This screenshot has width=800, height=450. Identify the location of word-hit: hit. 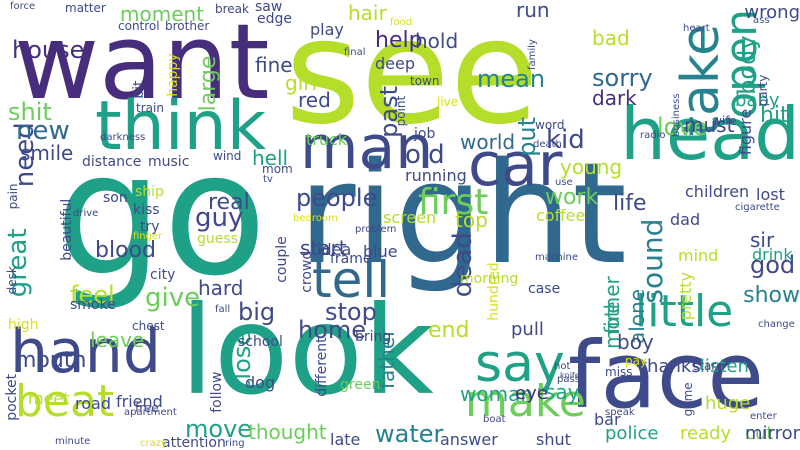
(774, 115).